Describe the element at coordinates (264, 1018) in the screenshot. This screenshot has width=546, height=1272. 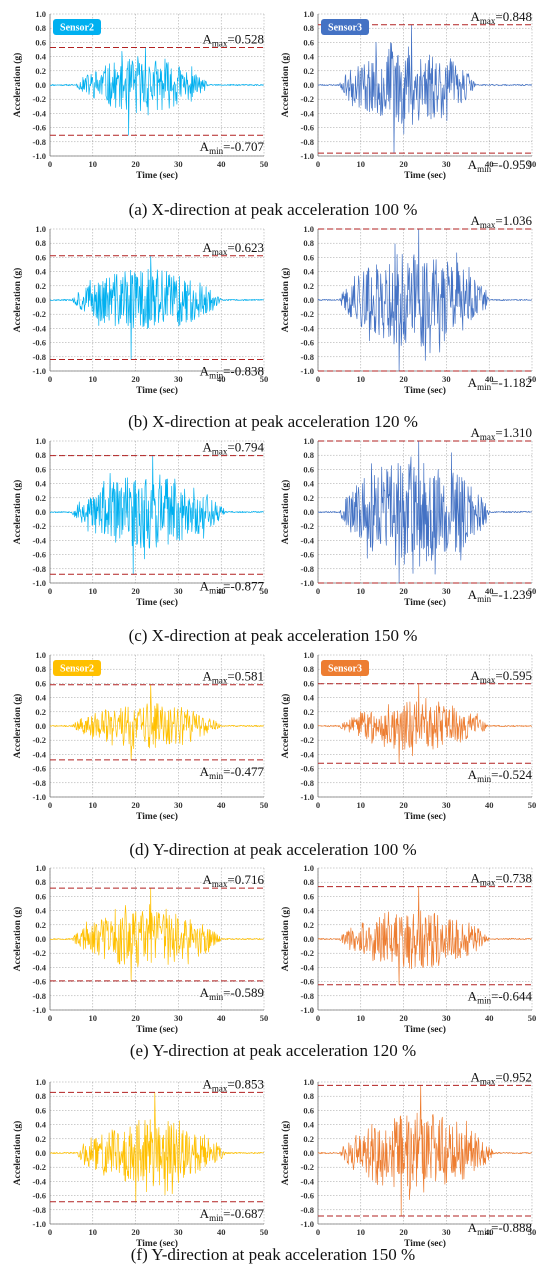
I see `x-tick-label: 50` at that location.